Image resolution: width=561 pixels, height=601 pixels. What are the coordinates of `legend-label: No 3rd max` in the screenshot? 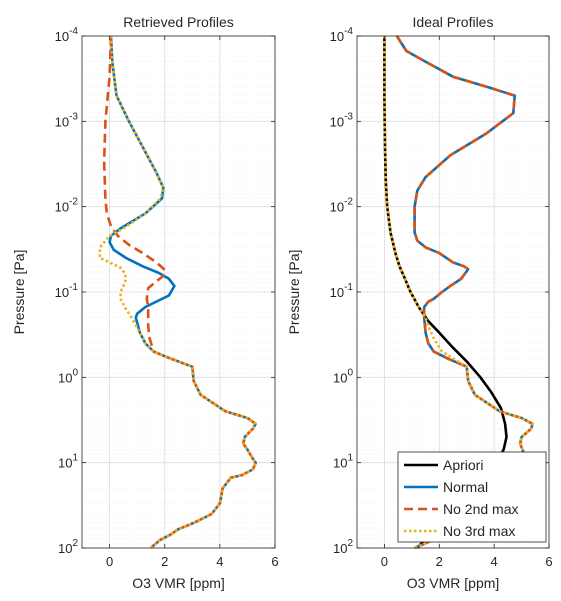 It's located at (479, 531).